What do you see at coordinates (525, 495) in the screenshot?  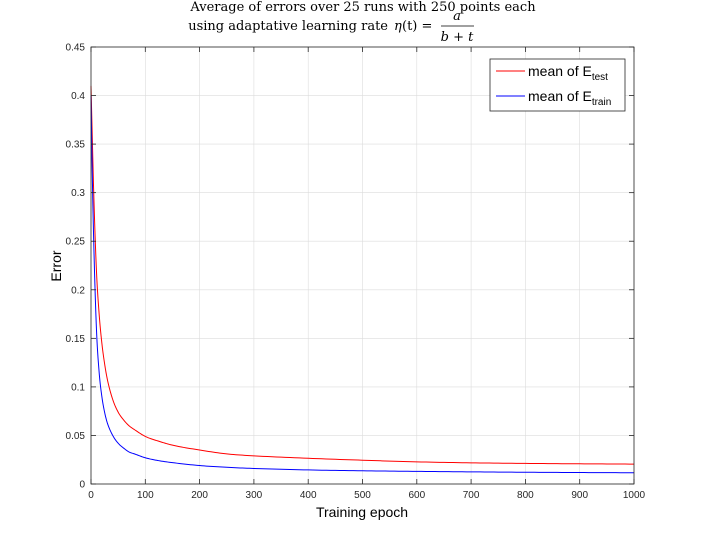 I see `x-tick-label: 800` at bounding box center [525, 495].